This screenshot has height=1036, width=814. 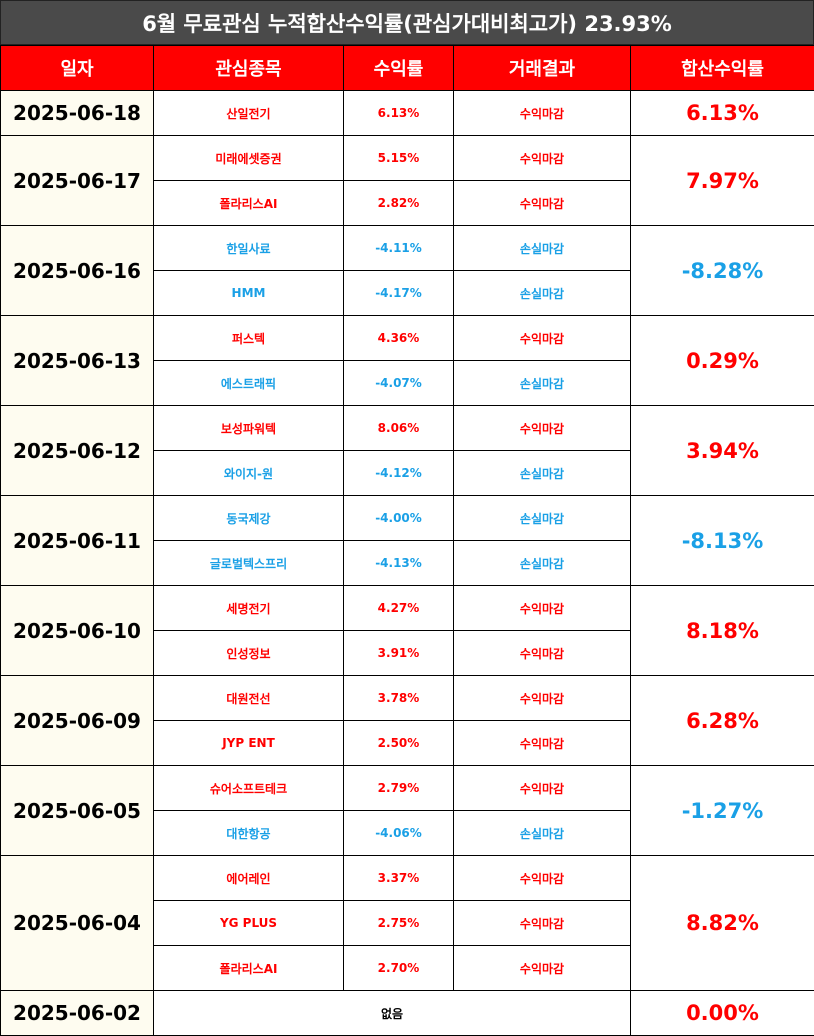 I want to click on total-return-cell: 6.28%, so click(x=722, y=720).